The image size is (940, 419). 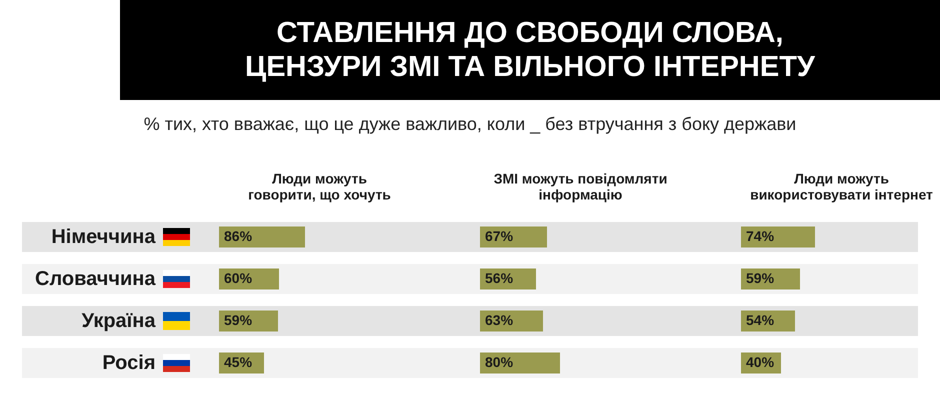 What do you see at coordinates (499, 236) in the screenshot?
I see `data-label: 67%` at bounding box center [499, 236].